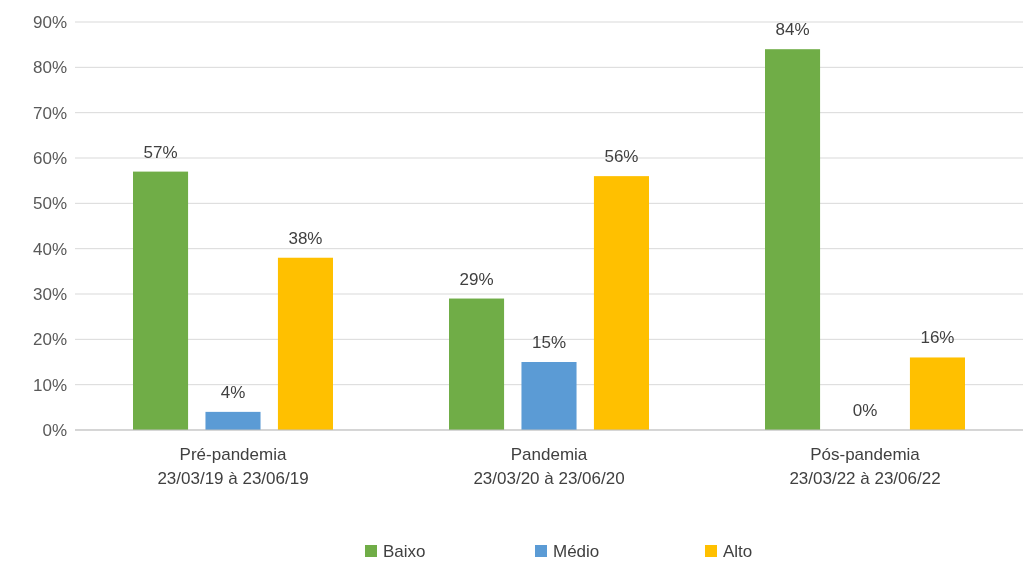 This screenshot has height=567, width=1033. What do you see at coordinates (49, 249) in the screenshot?
I see `y-tick-label: 40%` at bounding box center [49, 249].